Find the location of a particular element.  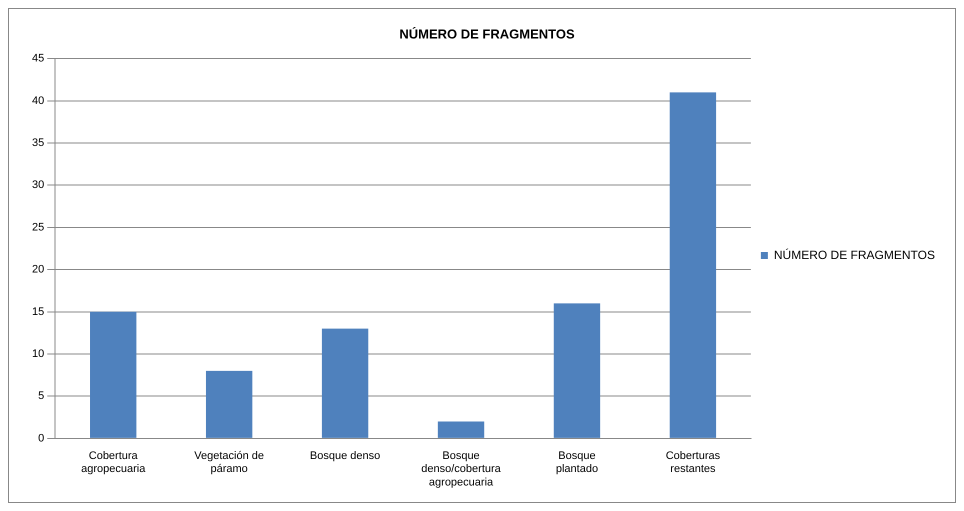

y-tick-label: 10 is located at coordinates (38, 354).